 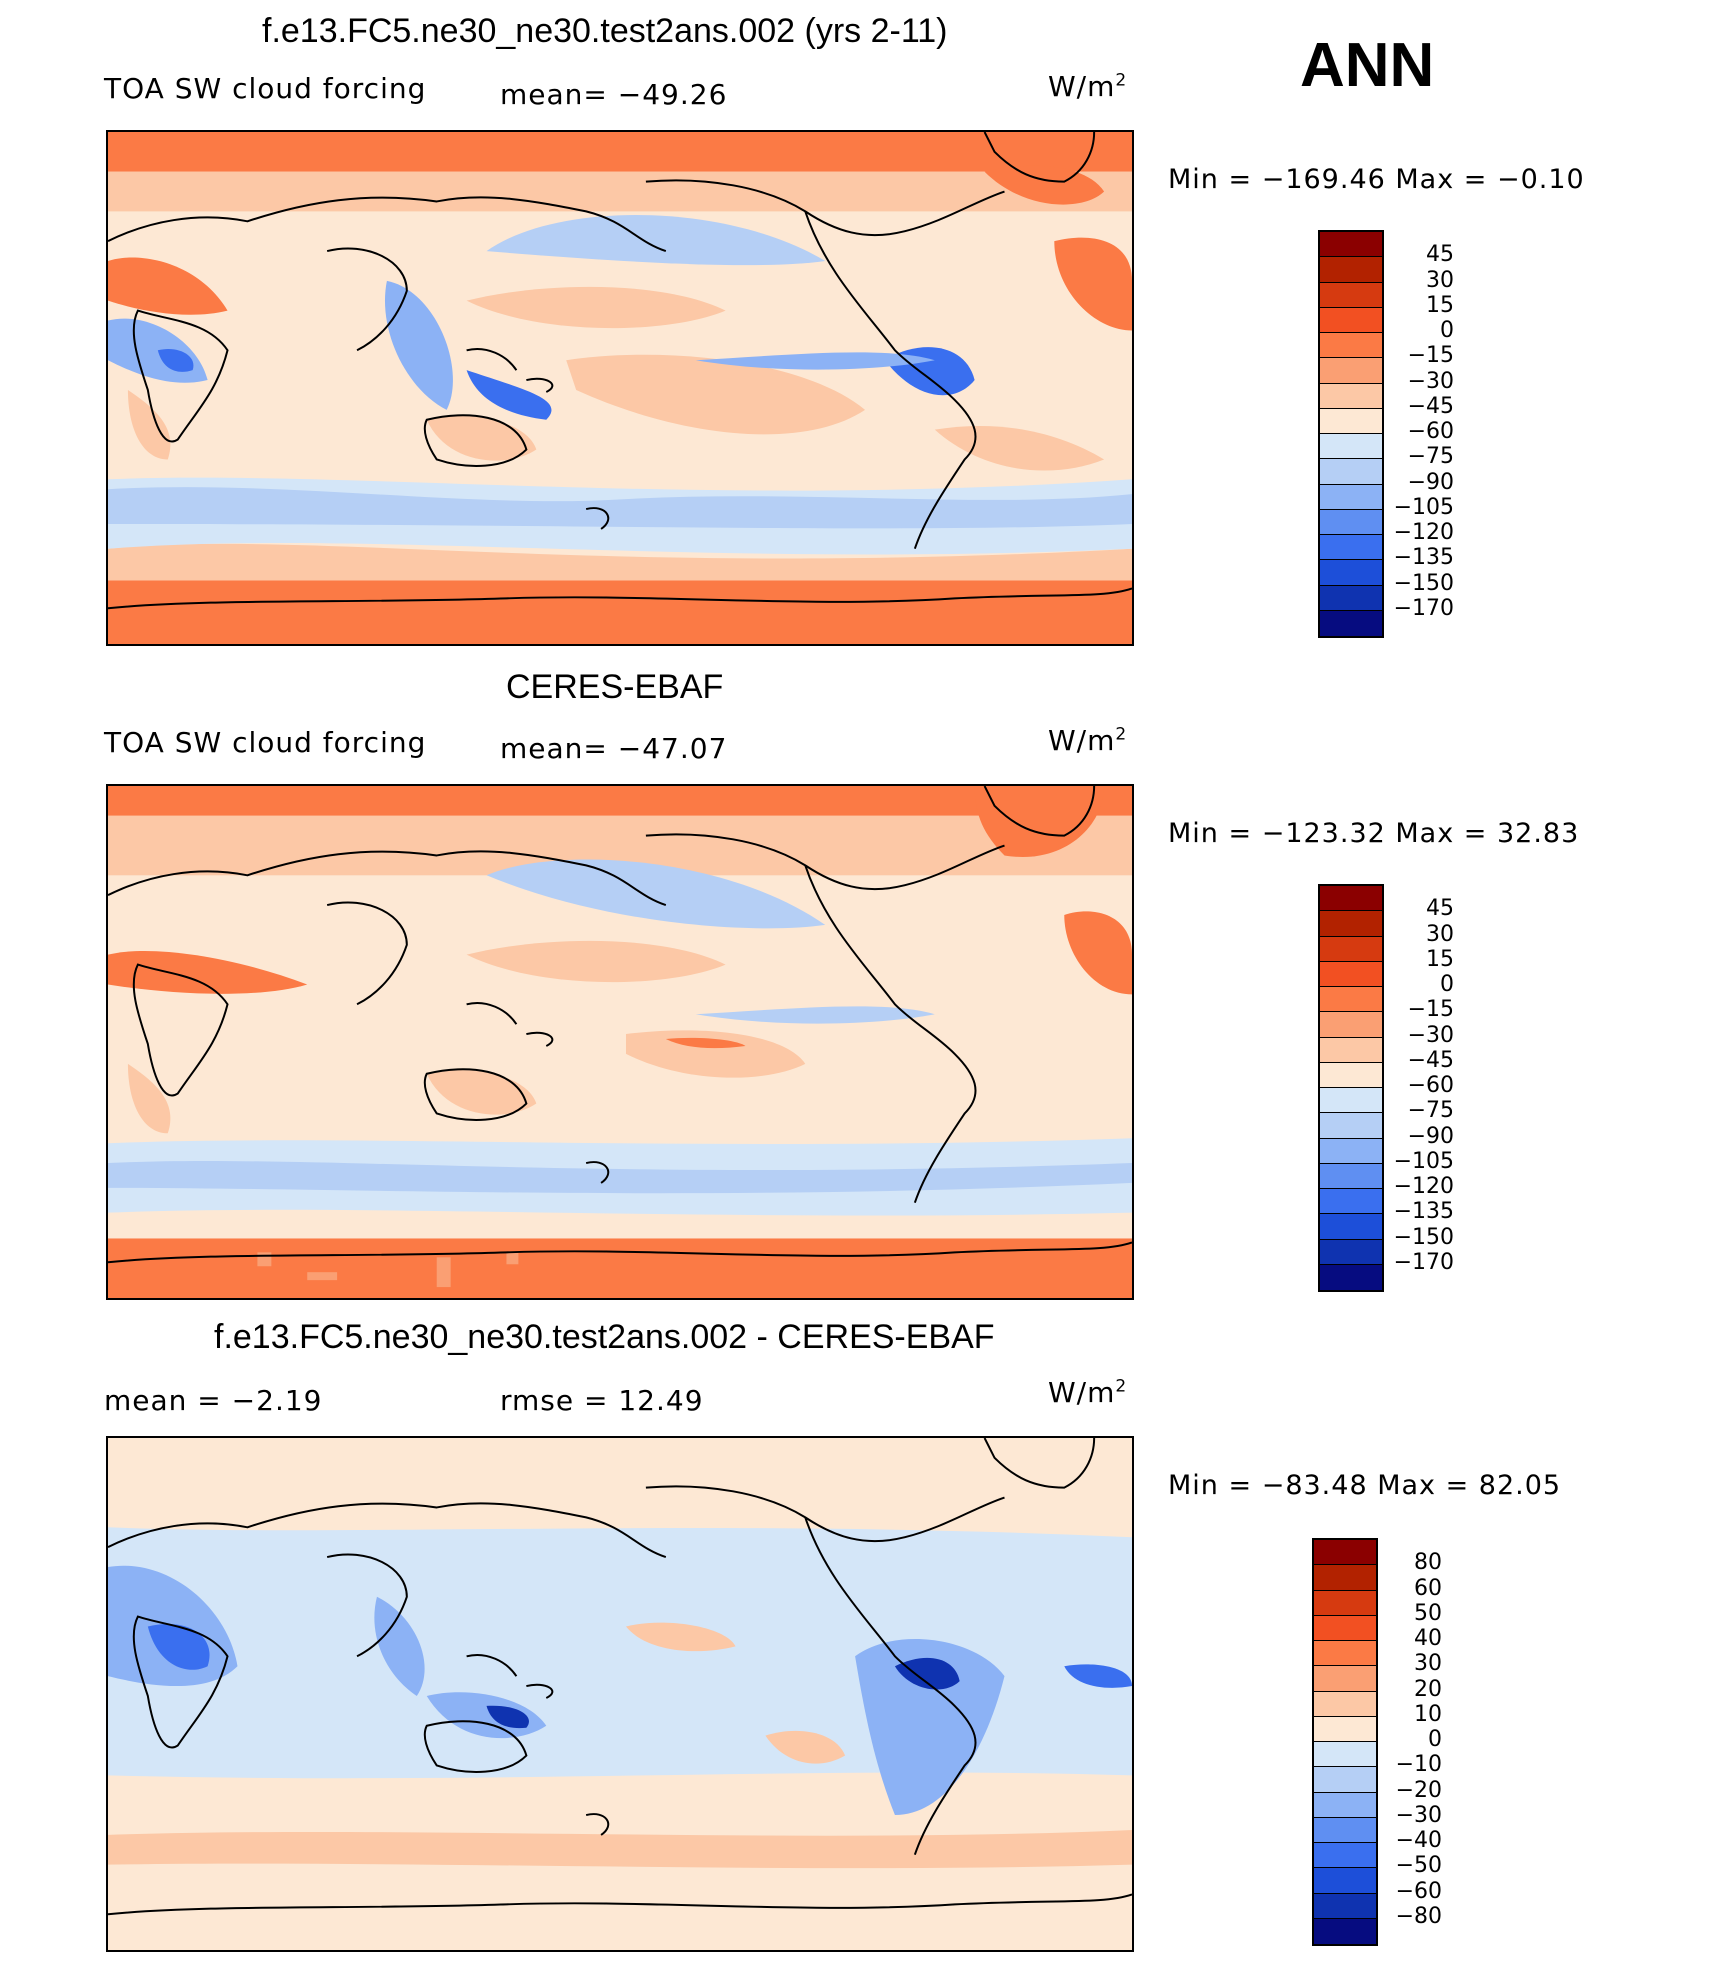 What do you see at coordinates (1428, 1588) in the screenshot?
I see `colorbar-tick-label: 60` at bounding box center [1428, 1588].